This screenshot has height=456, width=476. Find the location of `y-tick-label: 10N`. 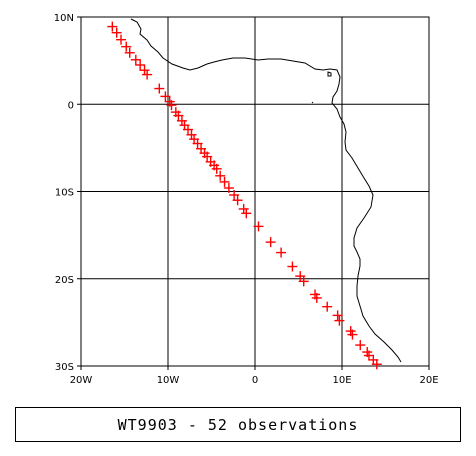

y-tick-label: 10N is located at coordinates (64, 18).